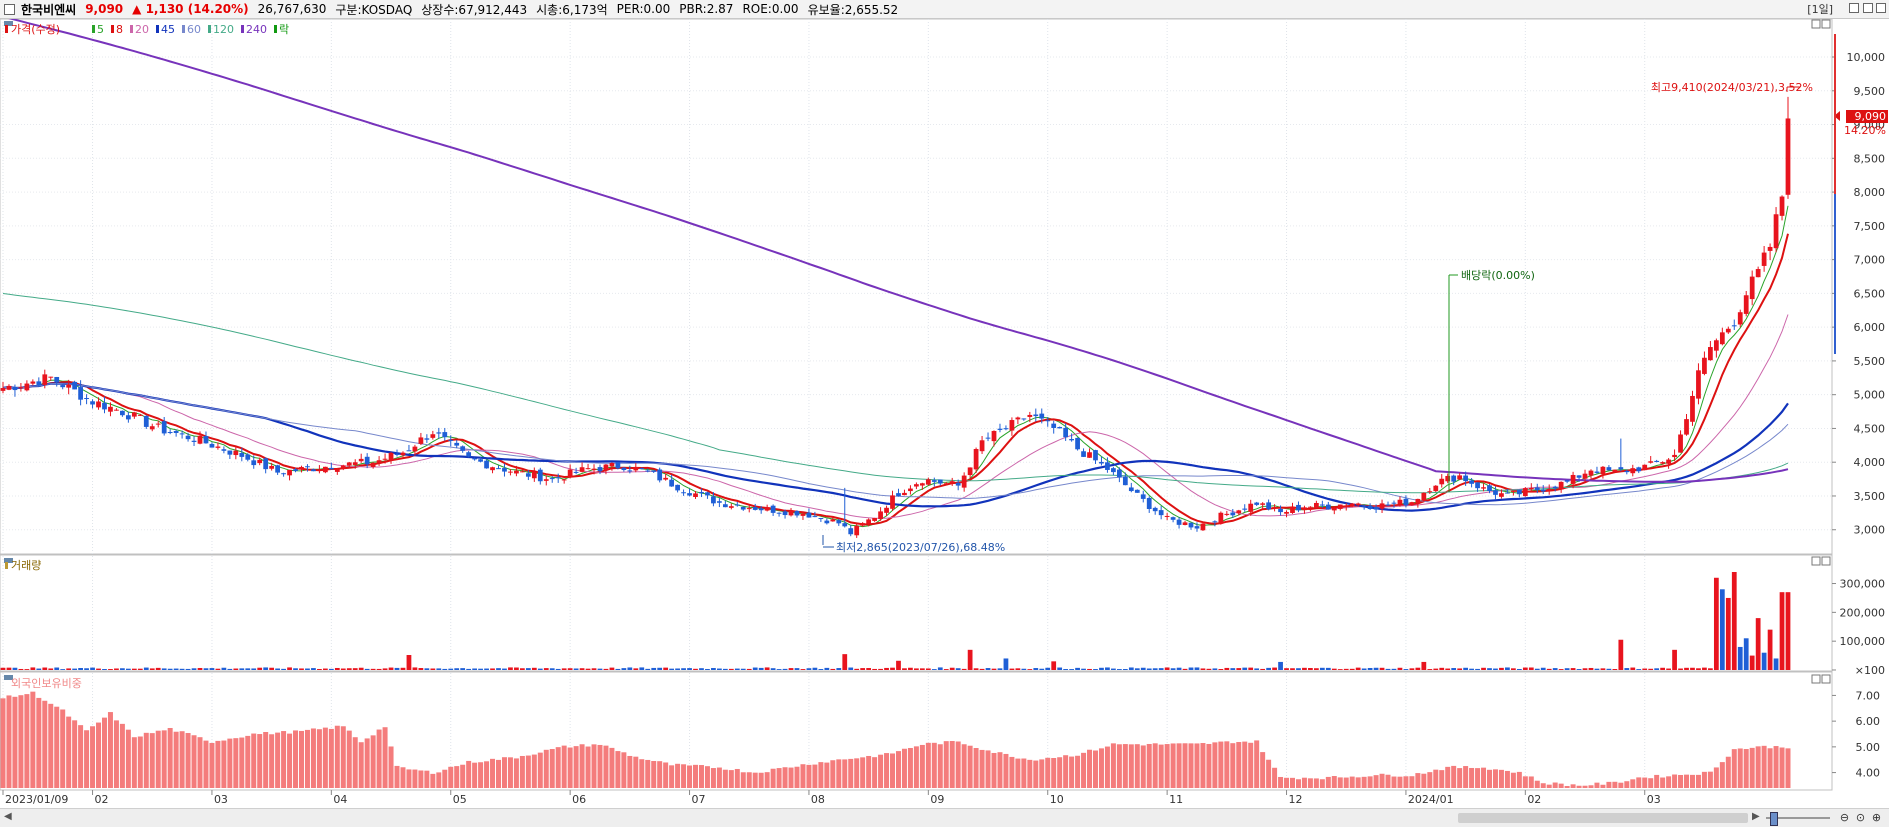 This screenshot has width=1889, height=827. Describe the element at coordinates (1774, 819) in the screenshot. I see `zoom-slider-knob` at that location.